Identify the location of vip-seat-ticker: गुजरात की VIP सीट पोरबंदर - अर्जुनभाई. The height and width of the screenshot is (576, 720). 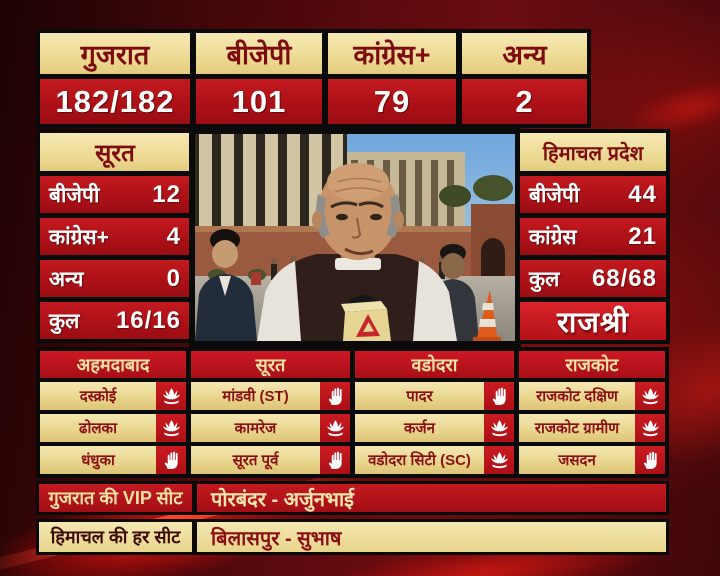
(352, 498).